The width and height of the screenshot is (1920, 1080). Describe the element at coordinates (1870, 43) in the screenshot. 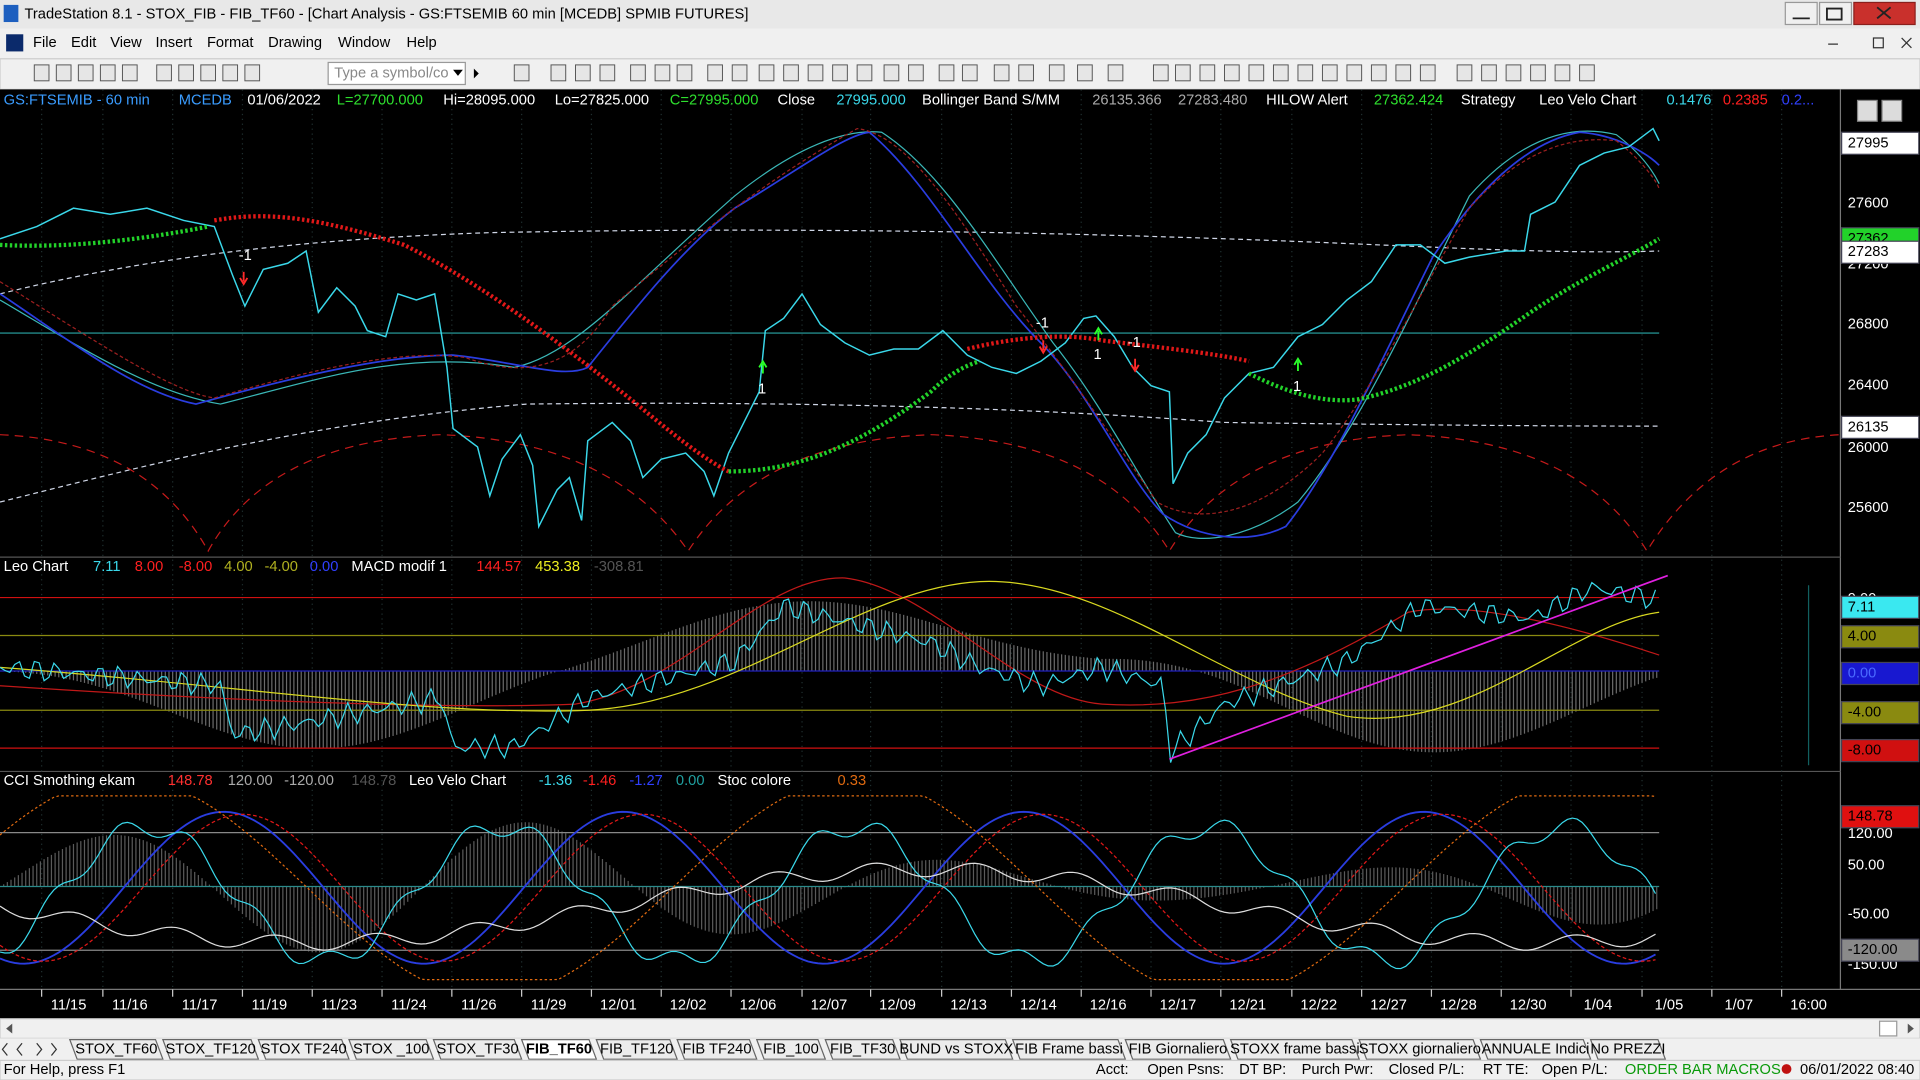

I see `mdi-controls` at that location.